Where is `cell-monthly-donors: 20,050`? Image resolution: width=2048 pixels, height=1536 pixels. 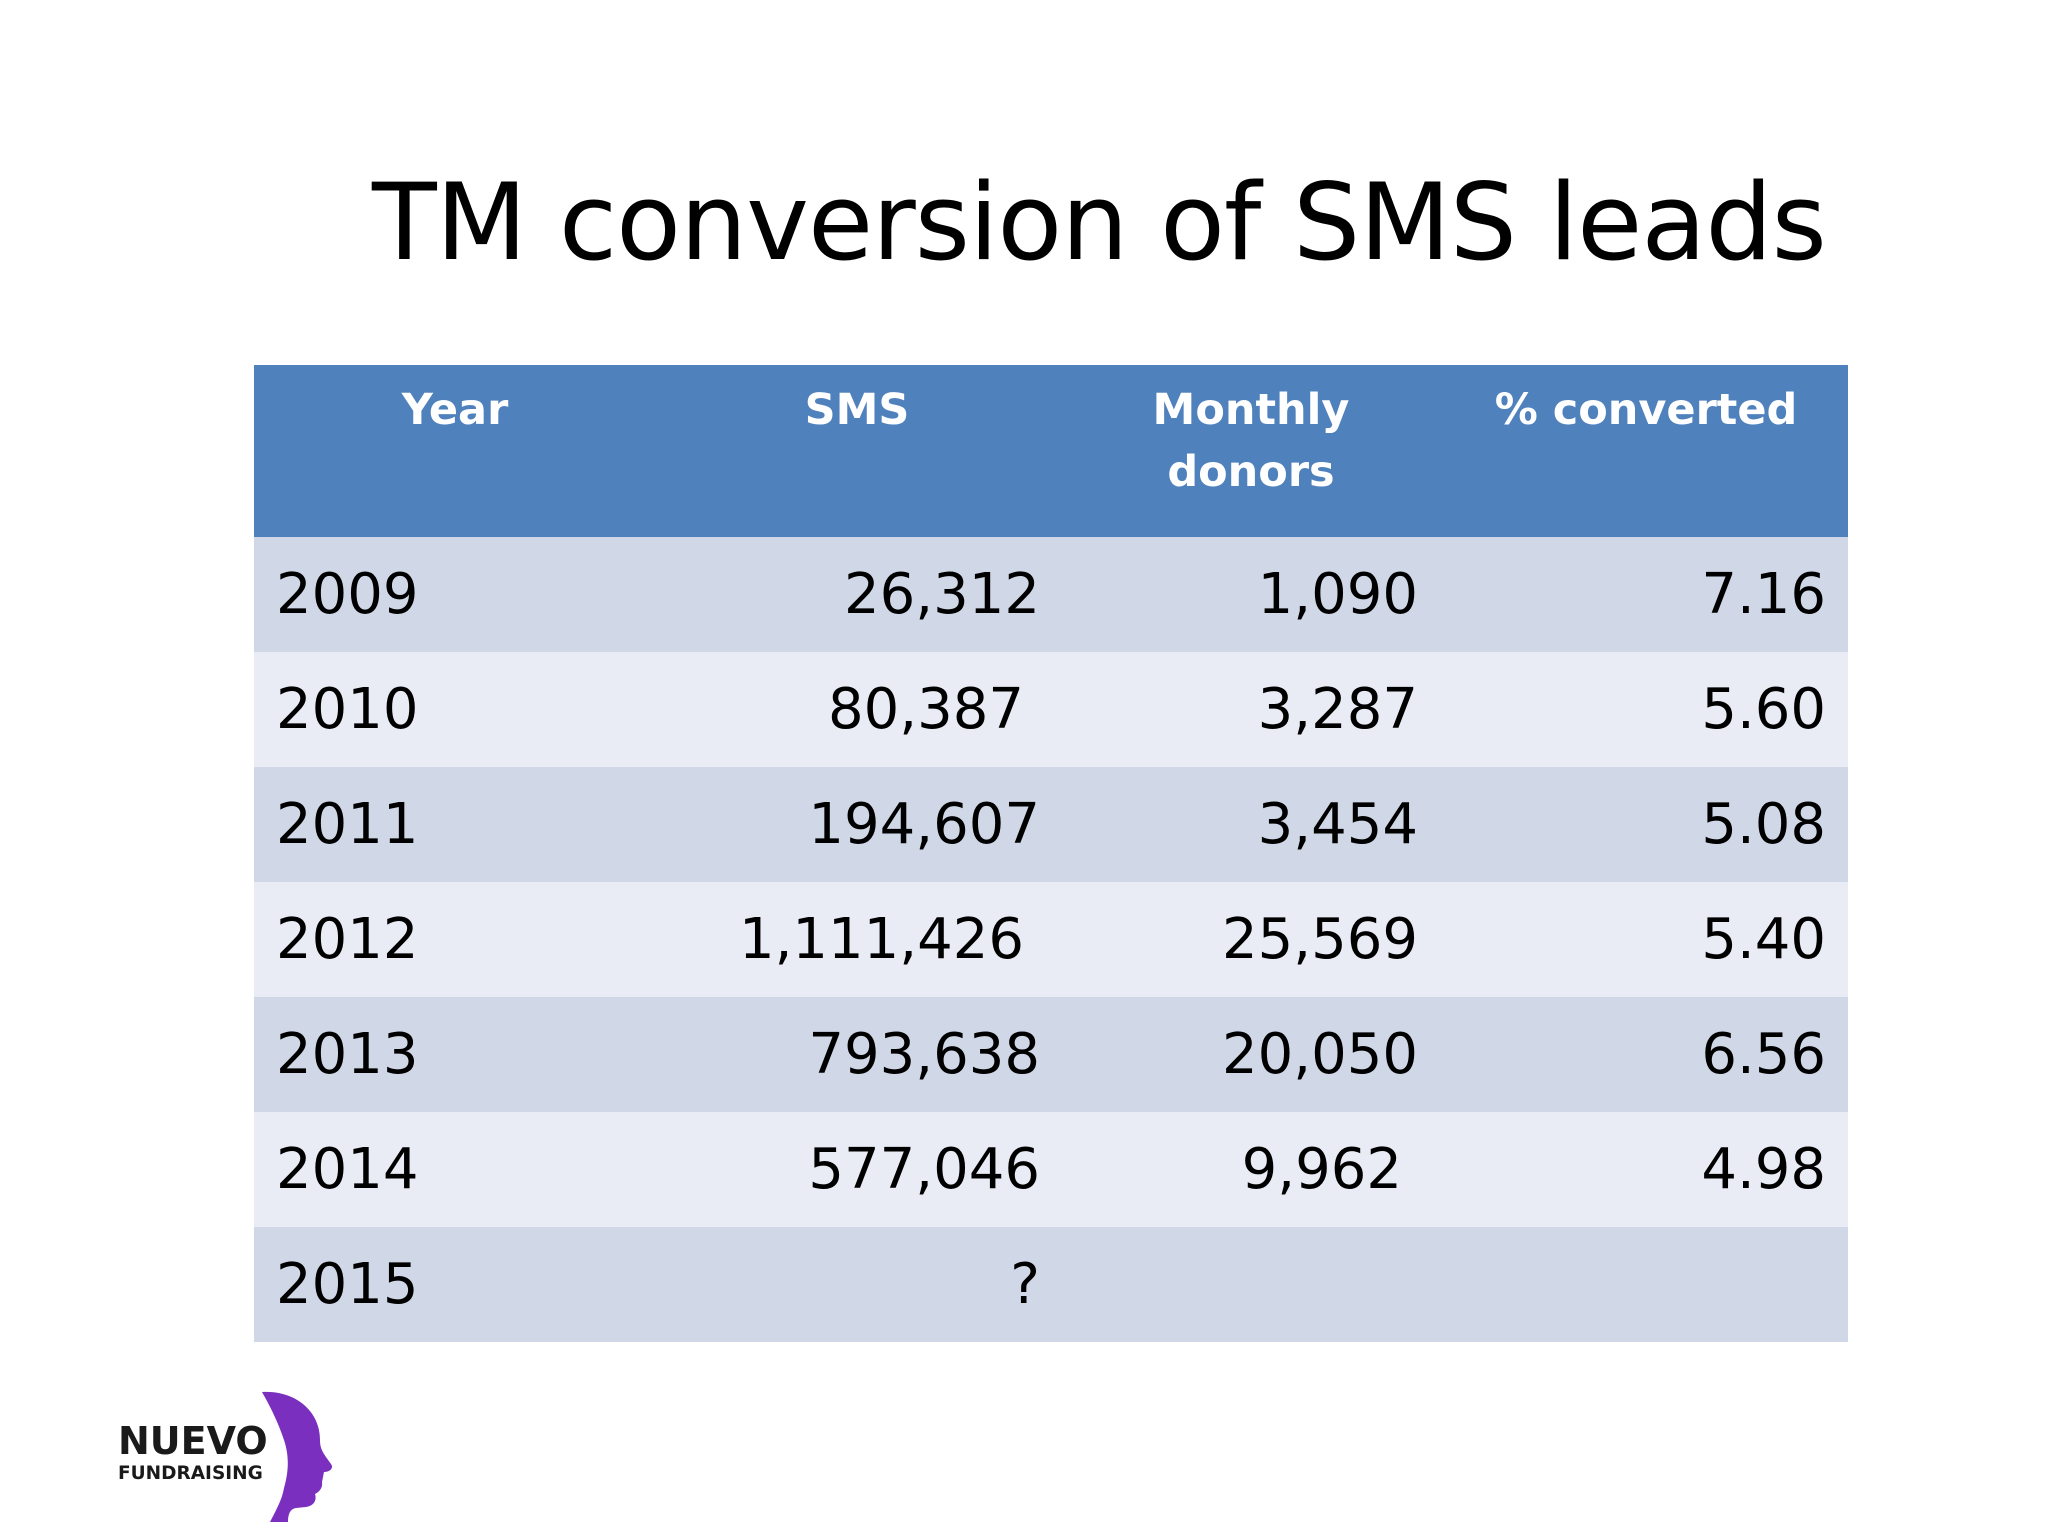
cell-monthly-donors: 20,050 is located at coordinates (1320, 1054).